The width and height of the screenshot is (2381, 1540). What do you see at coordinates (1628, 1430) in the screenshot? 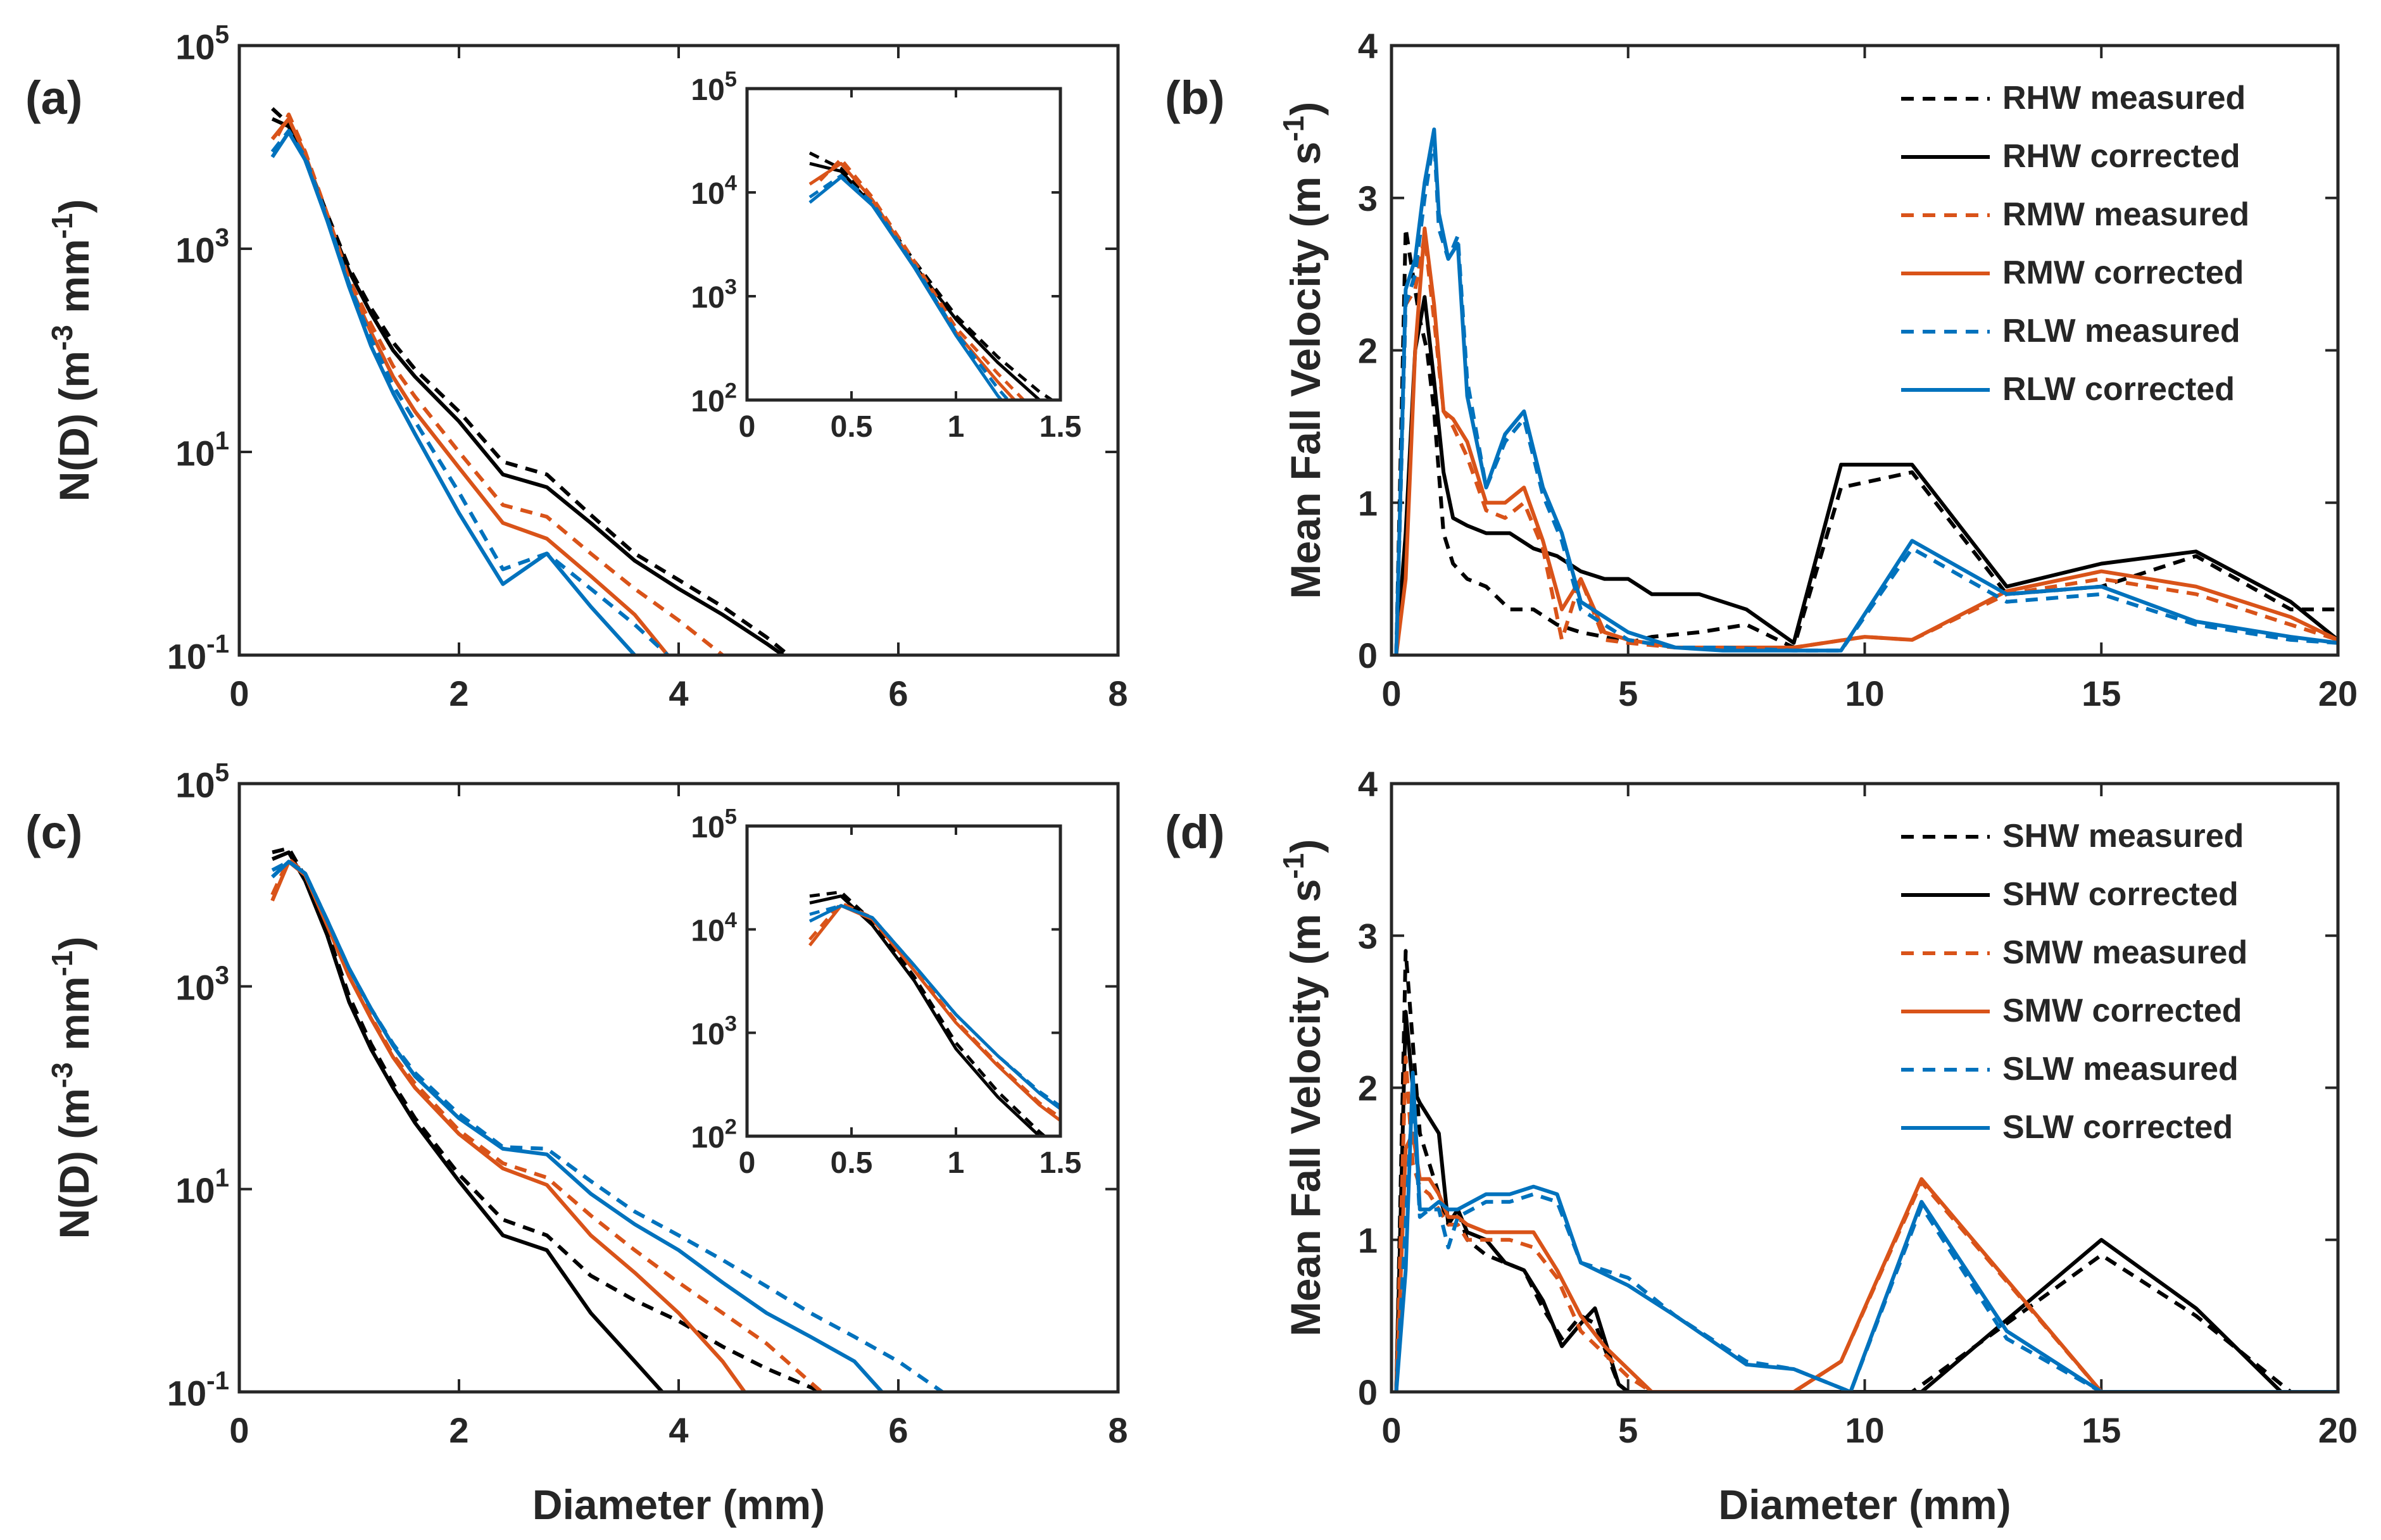
I see `d-xtick-label: 5` at bounding box center [1628, 1430].